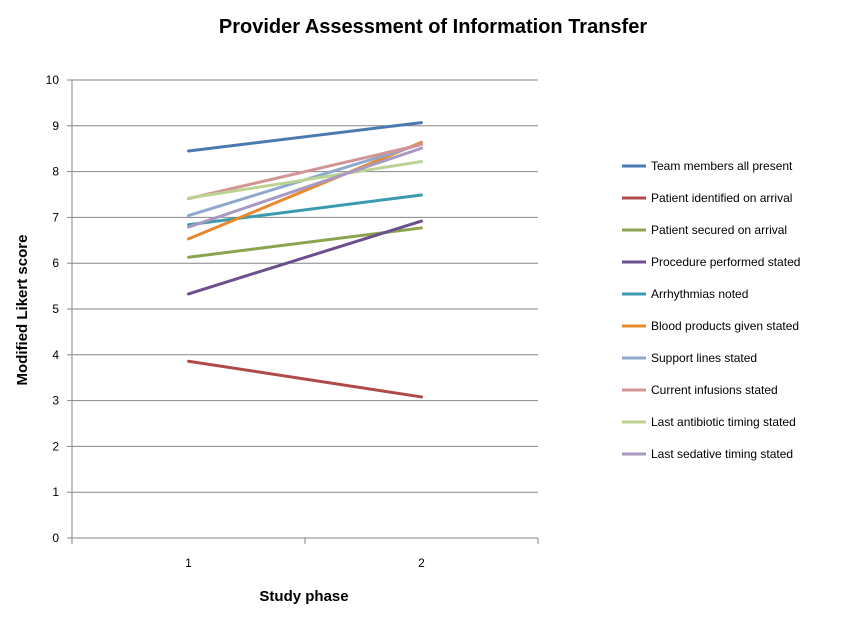  Describe the element at coordinates (55, 126) in the screenshot. I see `y-tick-label: 9` at that location.